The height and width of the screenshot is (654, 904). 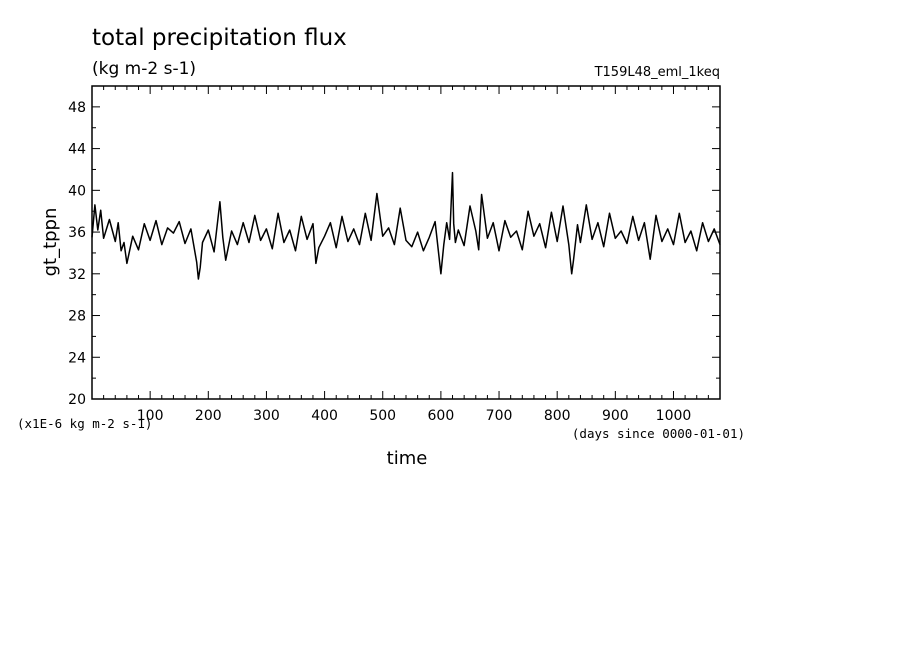 I want to click on x-axis-tick-labels: 100 200 300 400 500 600 700 800 900 1000, so click(x=414, y=416).